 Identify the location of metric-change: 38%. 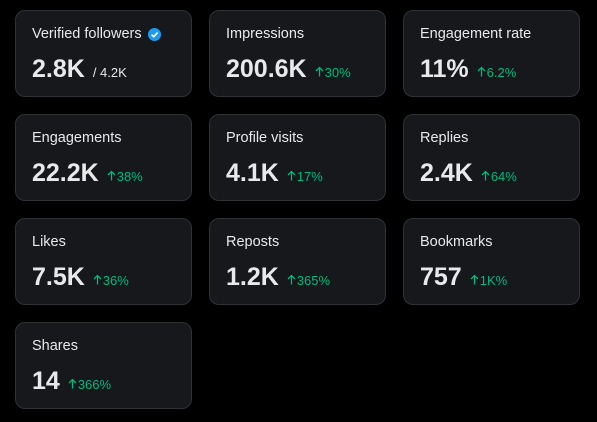
(125, 176).